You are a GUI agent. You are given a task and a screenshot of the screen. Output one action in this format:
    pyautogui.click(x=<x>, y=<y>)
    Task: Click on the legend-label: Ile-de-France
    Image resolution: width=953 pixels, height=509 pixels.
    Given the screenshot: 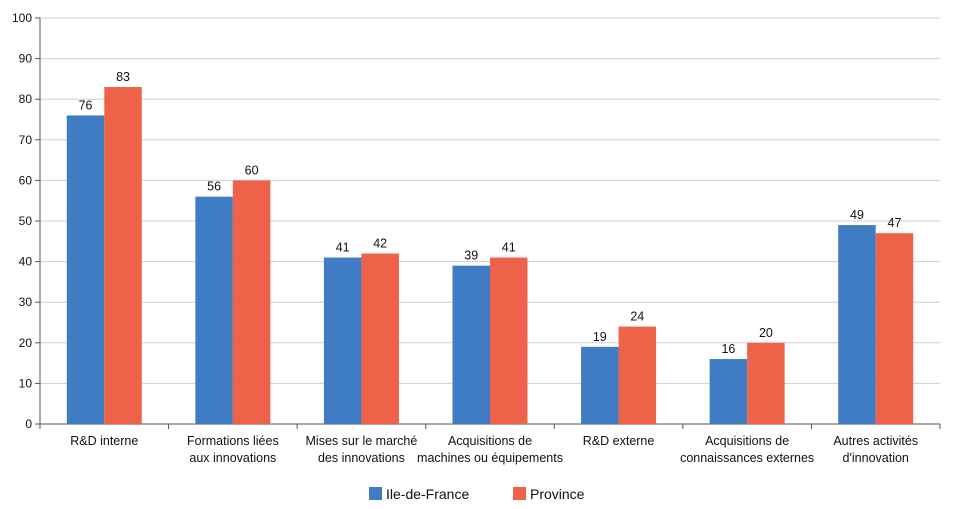 What is the action you would take?
    pyautogui.click(x=427, y=494)
    